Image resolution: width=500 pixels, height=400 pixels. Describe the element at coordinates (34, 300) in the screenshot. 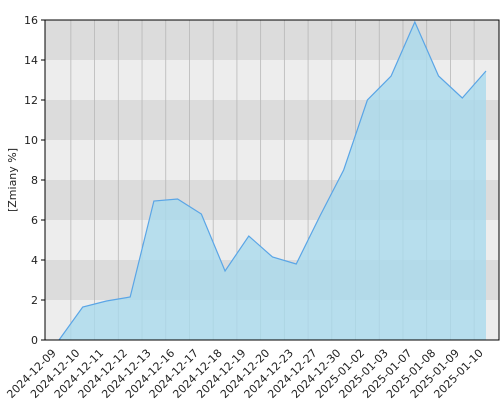

I see `y-tick-label: 2` at that location.